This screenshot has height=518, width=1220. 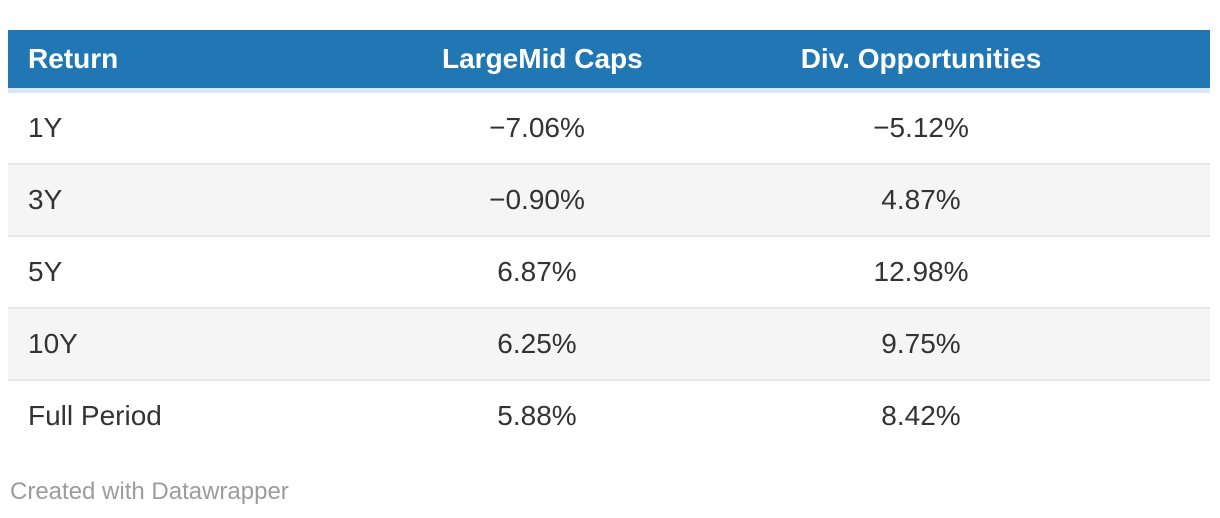 What do you see at coordinates (225, 61) in the screenshot?
I see `column-header-return: Return` at bounding box center [225, 61].